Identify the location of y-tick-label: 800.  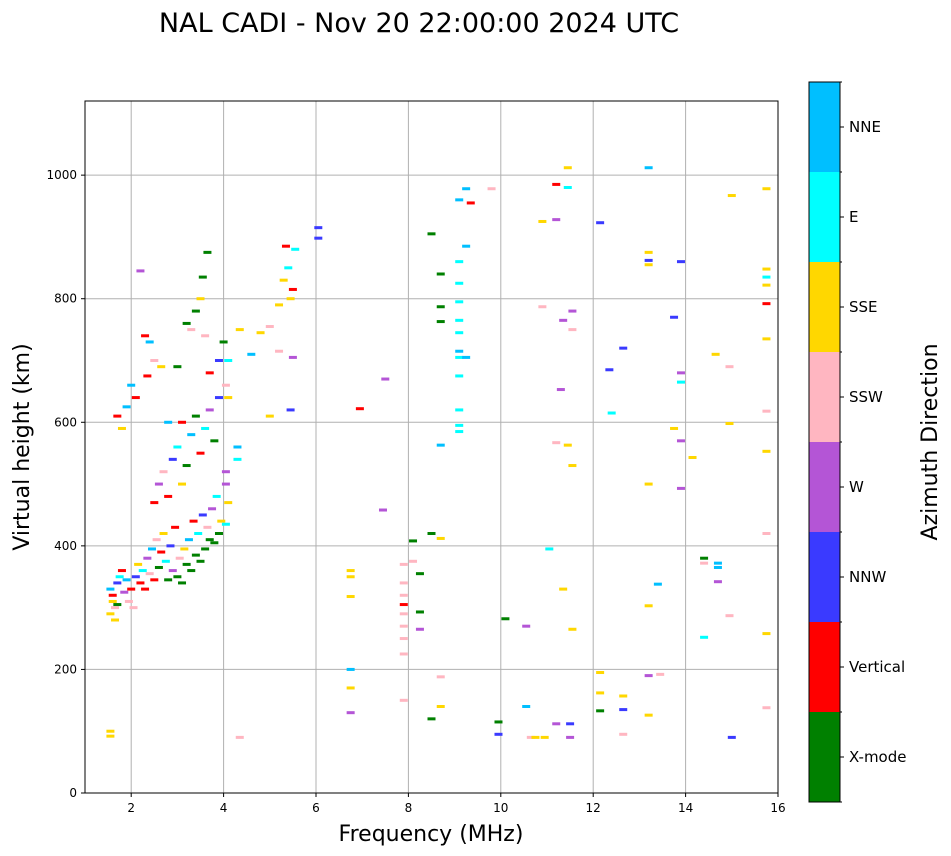
(65, 299).